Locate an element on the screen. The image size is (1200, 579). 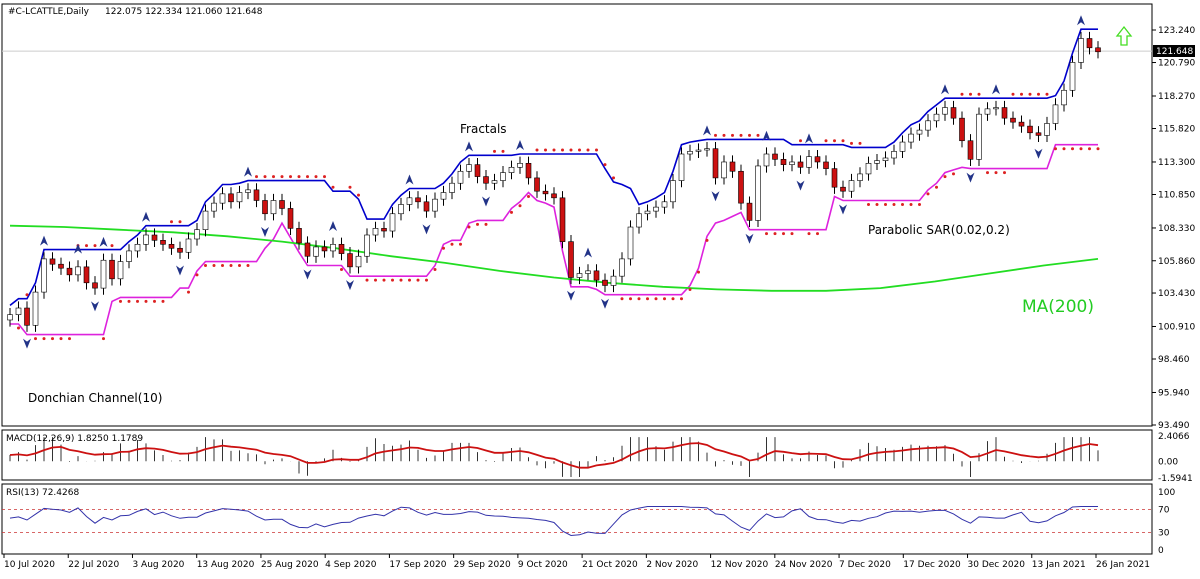
x-tick-label: 12 Nov 2020 is located at coordinates (740, 565).